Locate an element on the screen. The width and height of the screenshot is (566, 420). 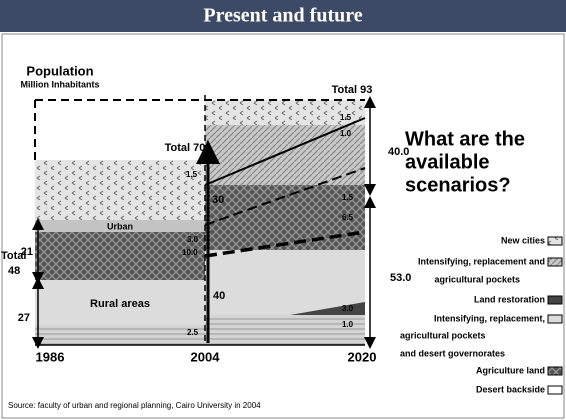
land-restoration-wedge is located at coordinates (327, 308).